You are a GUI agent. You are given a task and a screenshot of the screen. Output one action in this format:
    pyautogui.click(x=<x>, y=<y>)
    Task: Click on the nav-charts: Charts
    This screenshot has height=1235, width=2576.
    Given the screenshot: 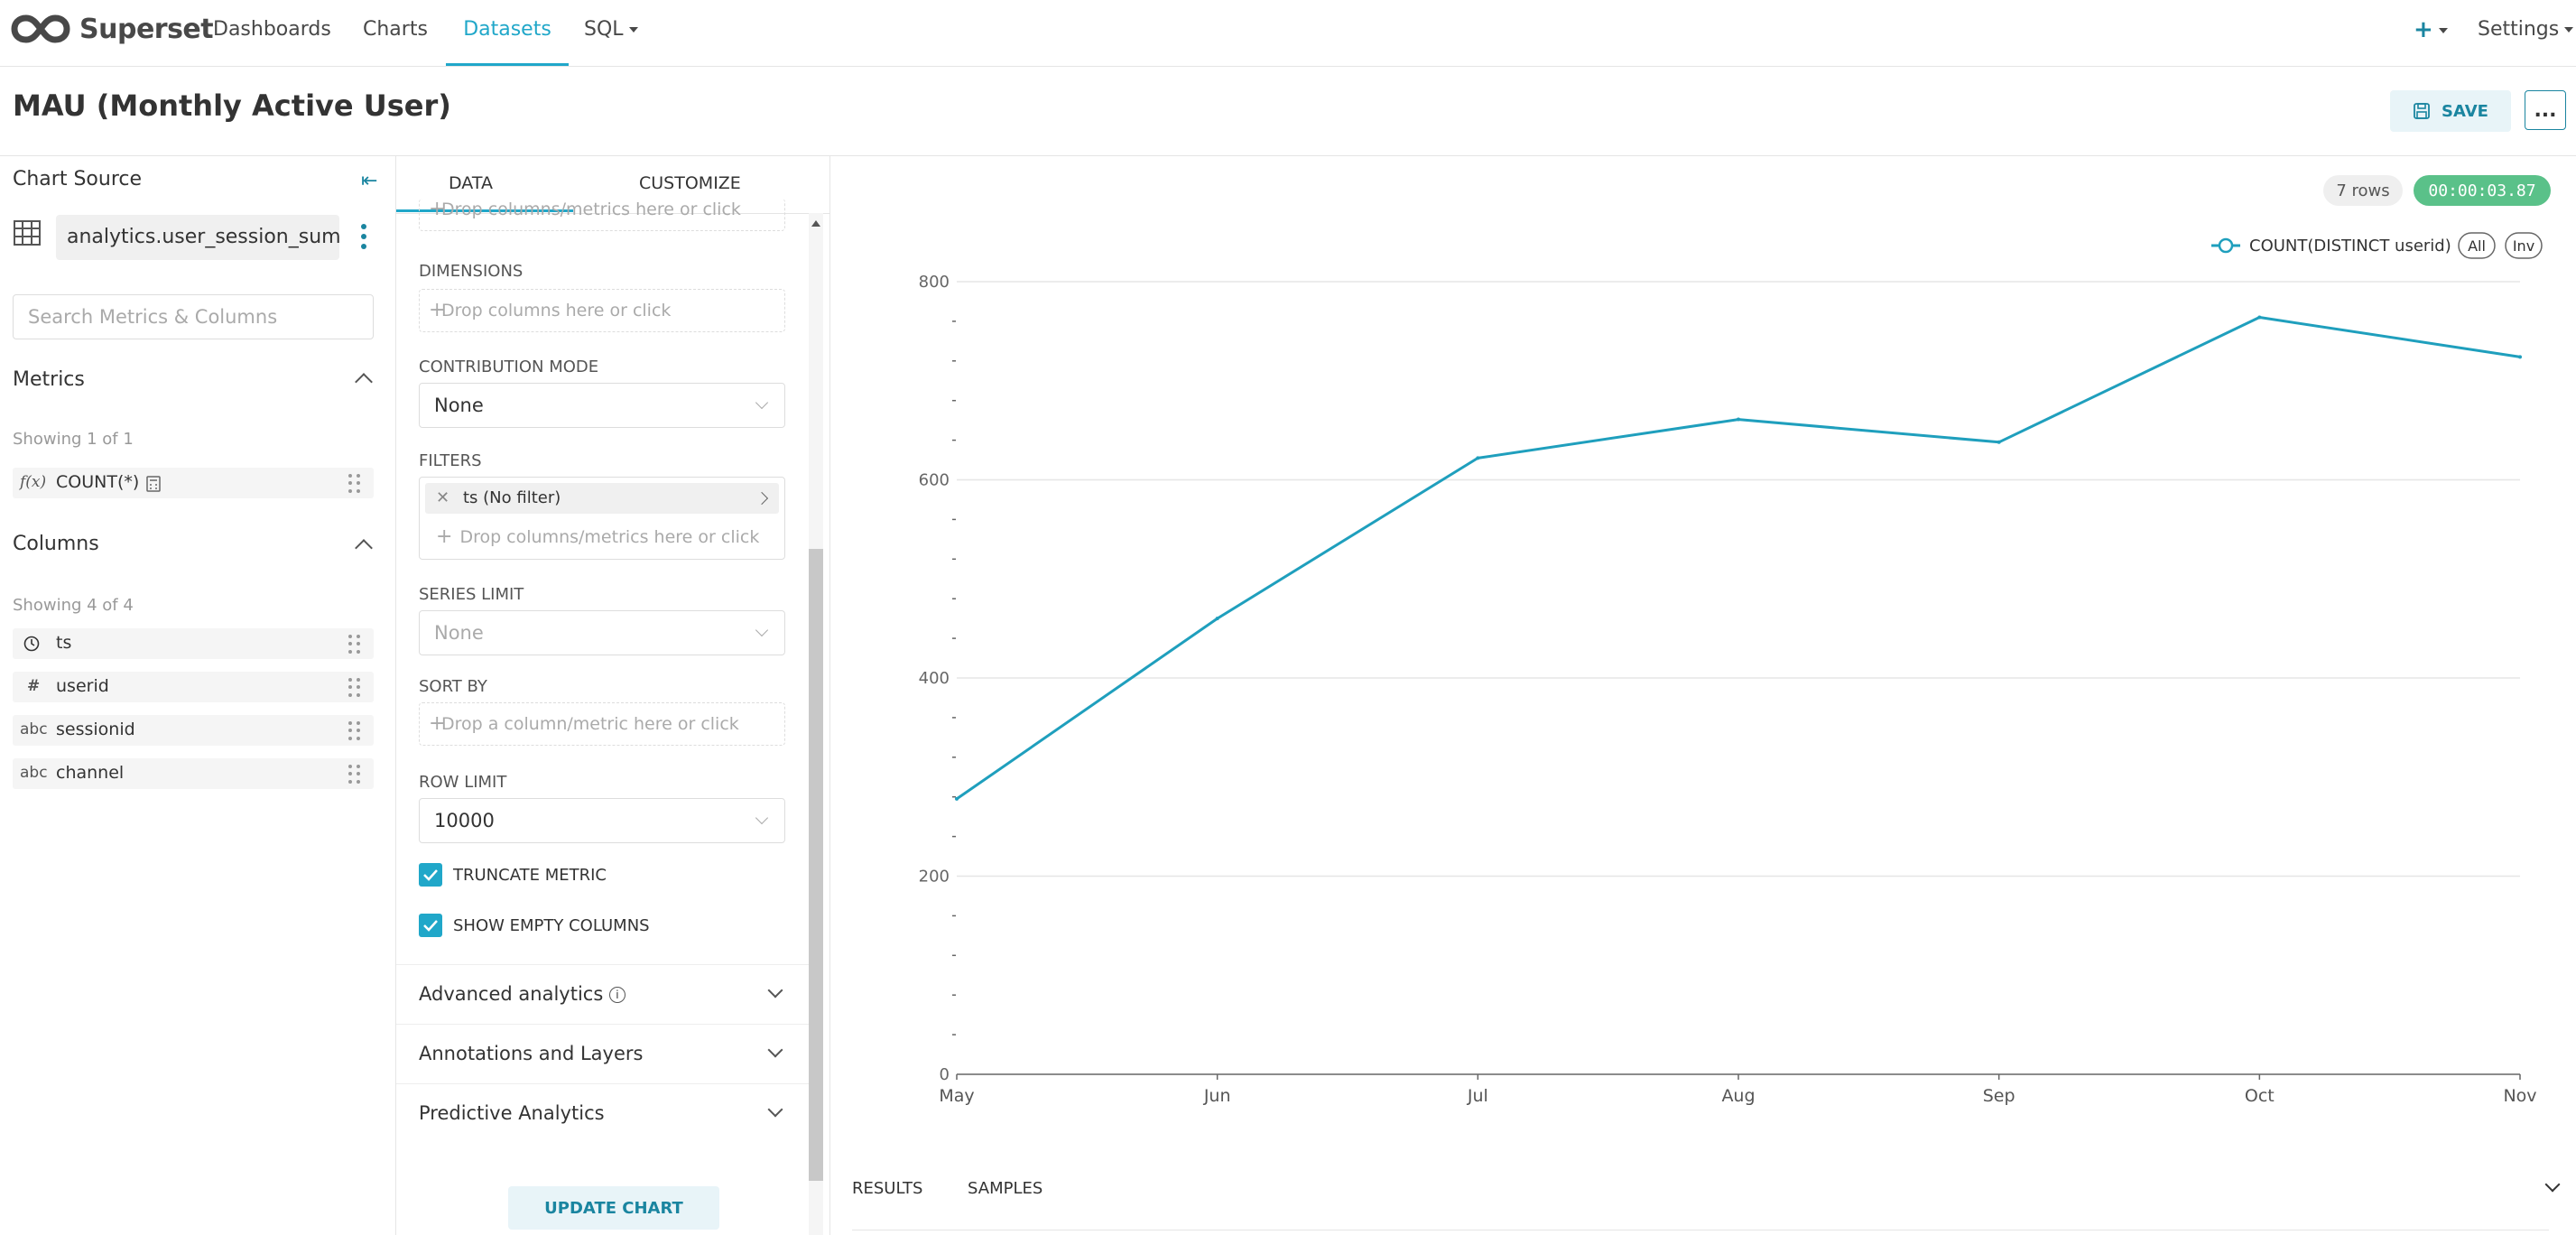 What is the action you would take?
    pyautogui.click(x=395, y=30)
    